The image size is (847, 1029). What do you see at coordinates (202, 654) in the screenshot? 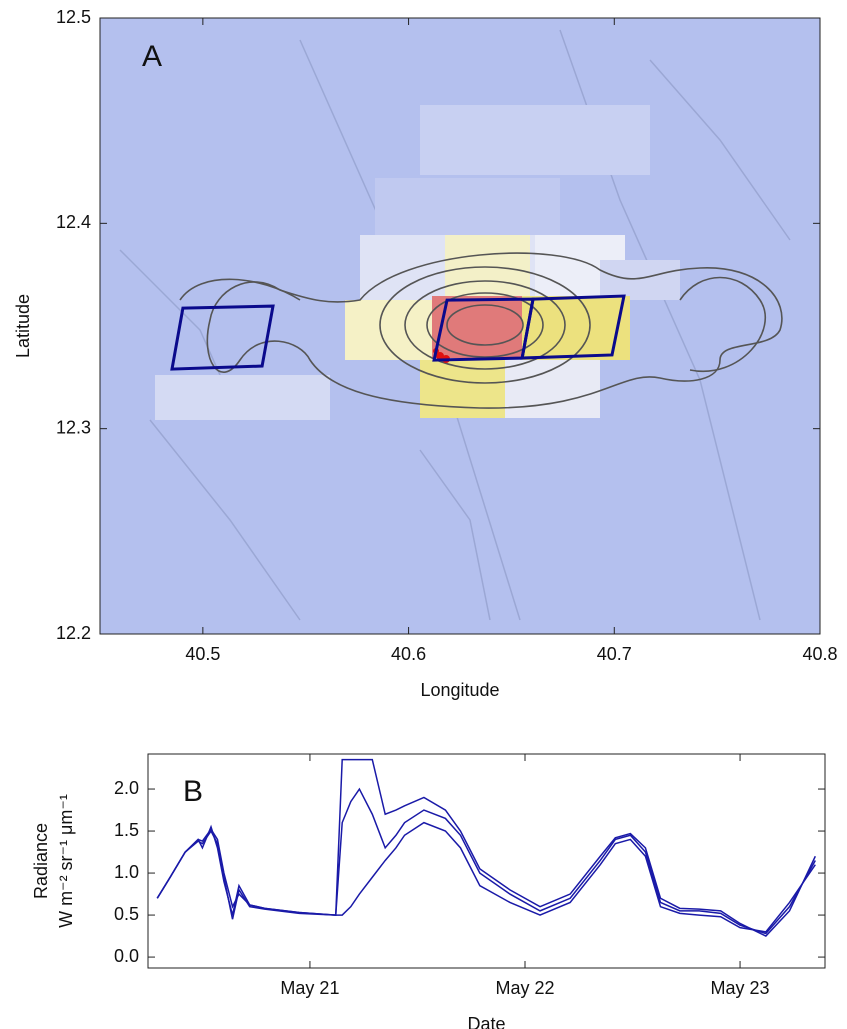
I see `x-tick-label: 40.5` at bounding box center [202, 654].